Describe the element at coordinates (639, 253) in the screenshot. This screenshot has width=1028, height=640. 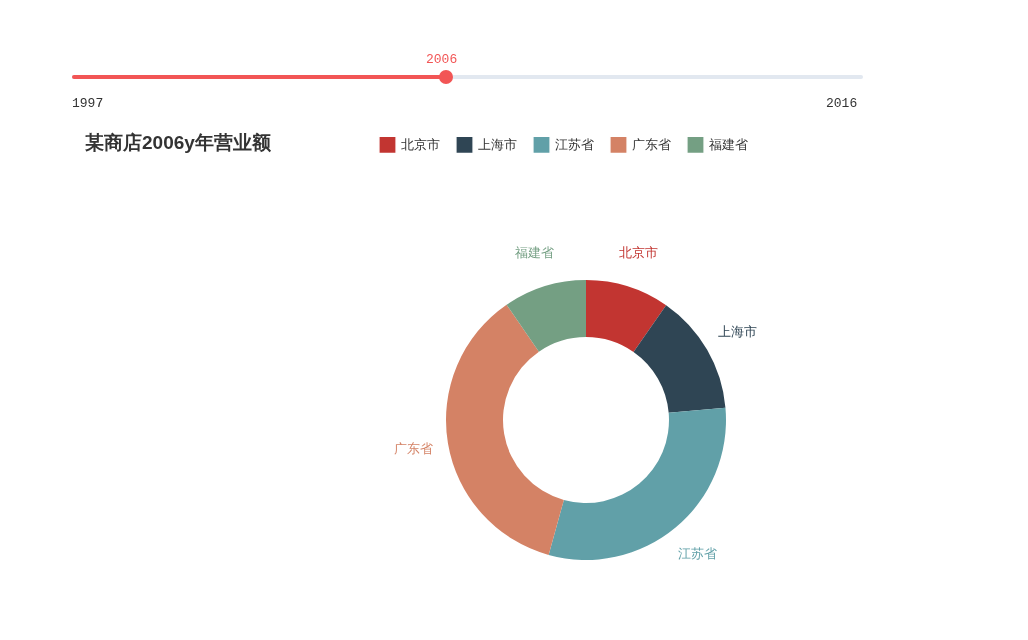
I see `slice-label: 北京市` at that location.